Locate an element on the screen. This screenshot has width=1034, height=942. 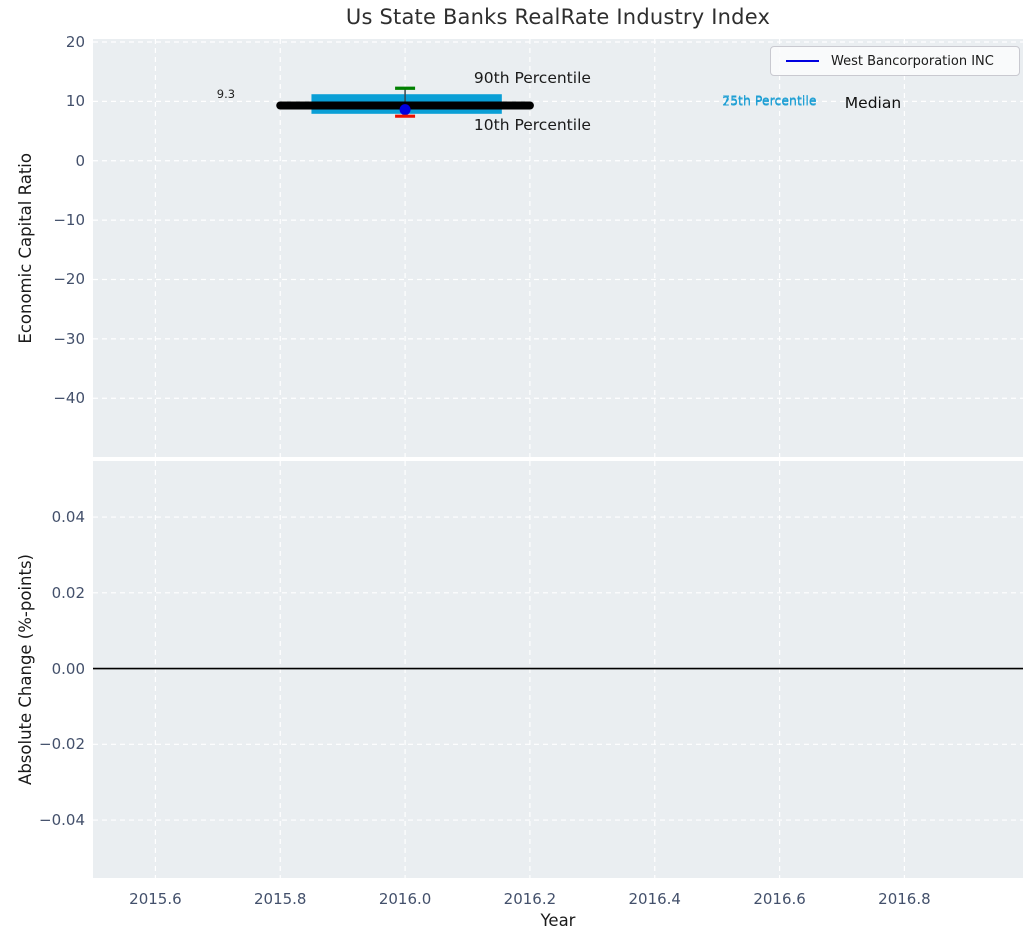
y-axis-label-top-wrap: Economic Capital Ratio is located at coordinates (25, 248).